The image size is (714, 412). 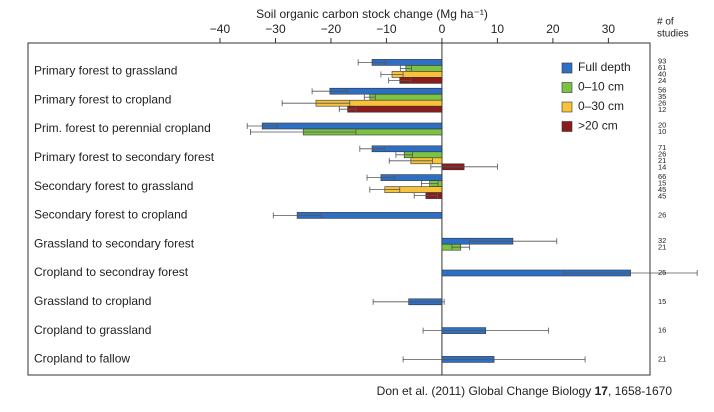 I want to click on x-tick-label: −20, so click(x=331, y=29).